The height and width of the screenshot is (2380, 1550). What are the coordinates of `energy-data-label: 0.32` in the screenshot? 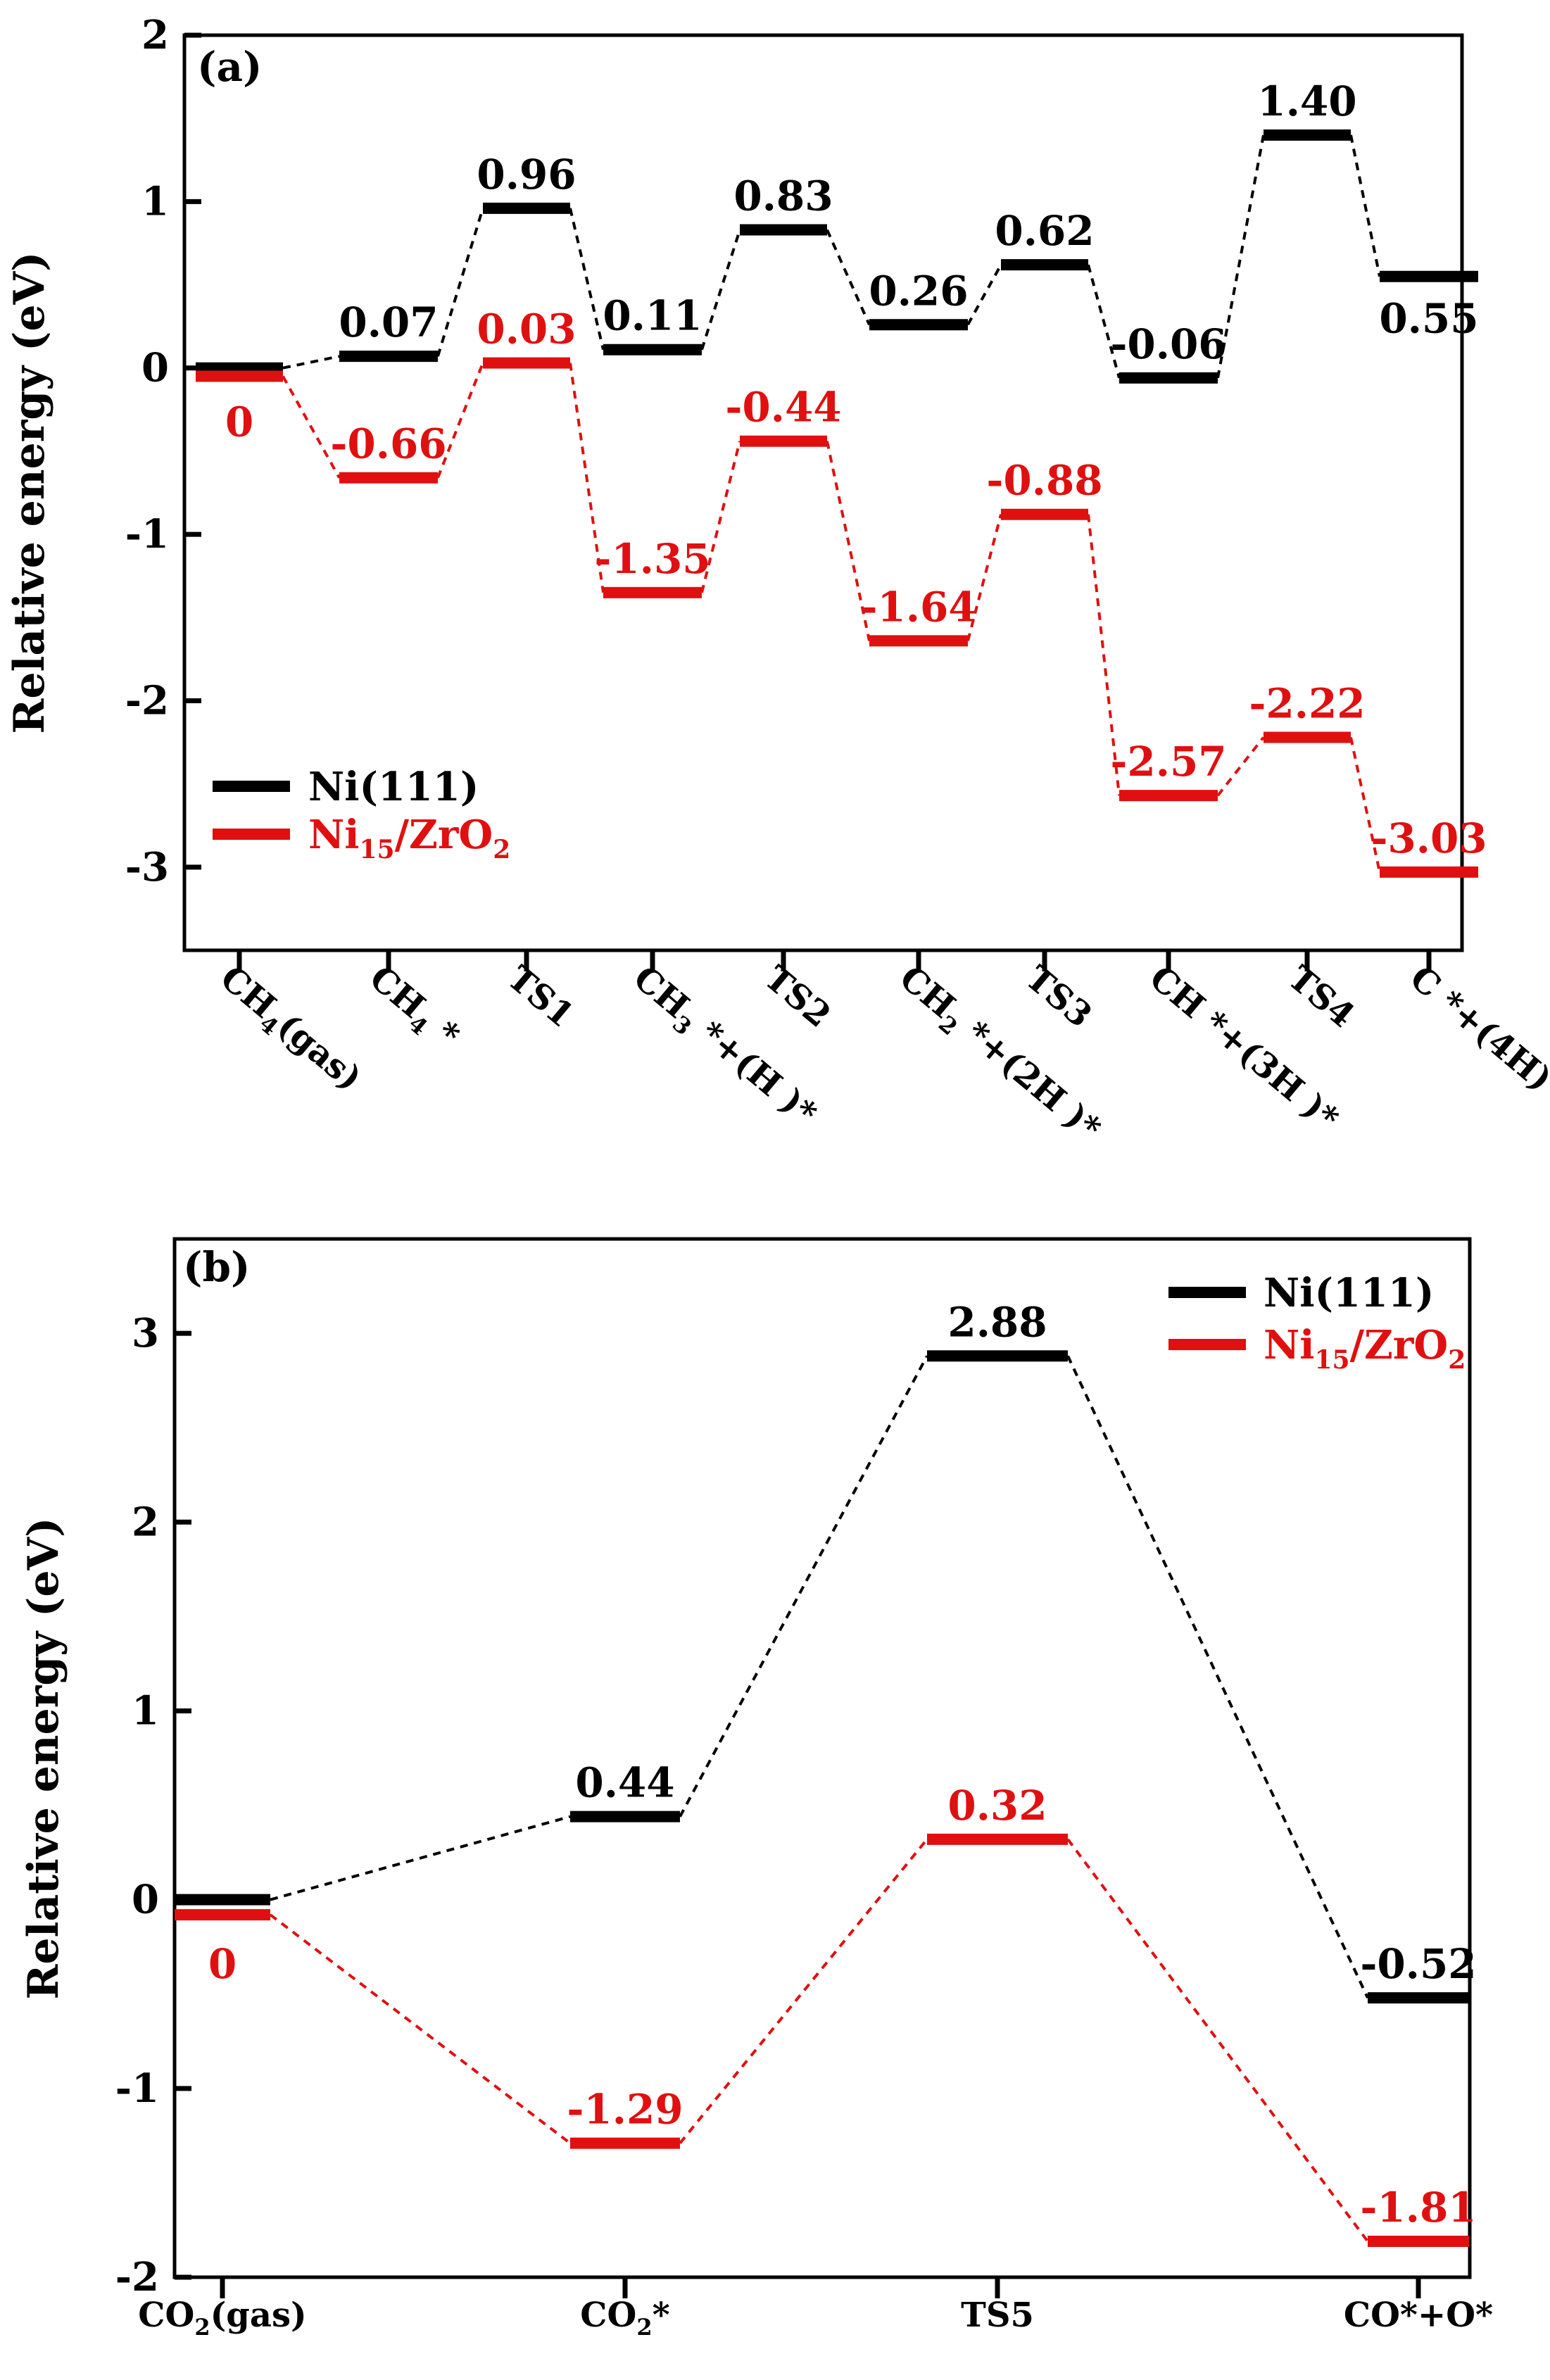 It's located at (997, 1806).